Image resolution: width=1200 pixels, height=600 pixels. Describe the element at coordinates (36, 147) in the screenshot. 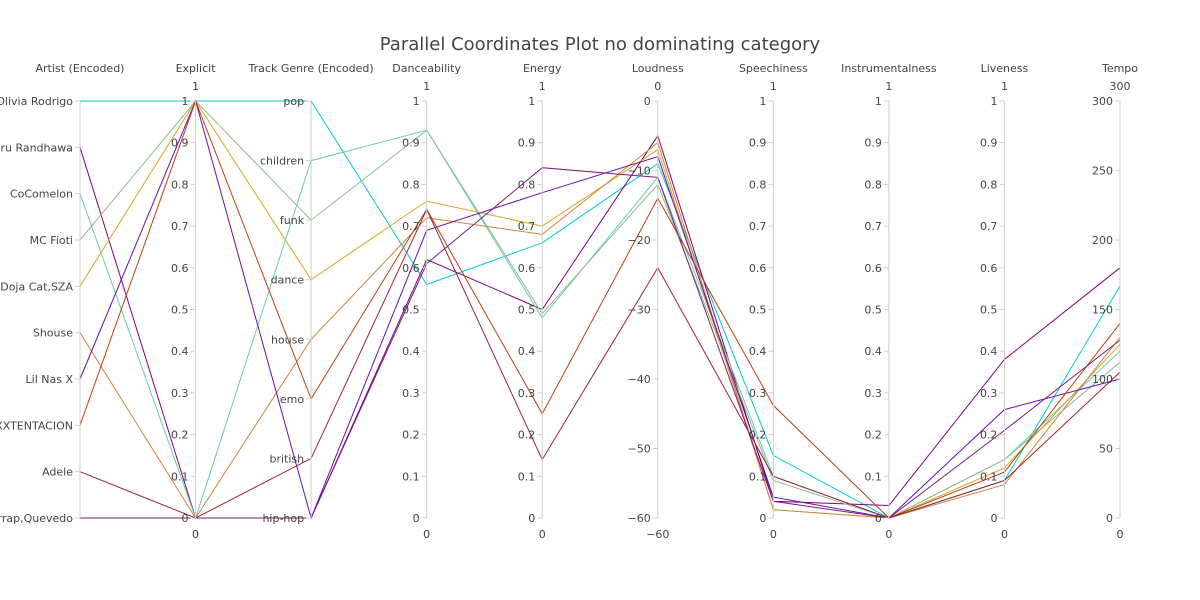

I see `tick-label: Guru Randhawa` at that location.